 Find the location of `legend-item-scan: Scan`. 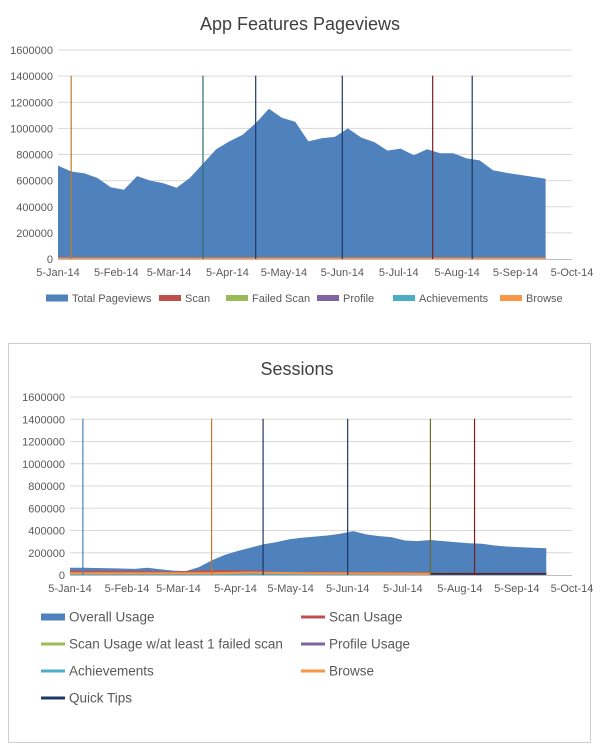

legend-item-scan: Scan is located at coordinates (184, 299).